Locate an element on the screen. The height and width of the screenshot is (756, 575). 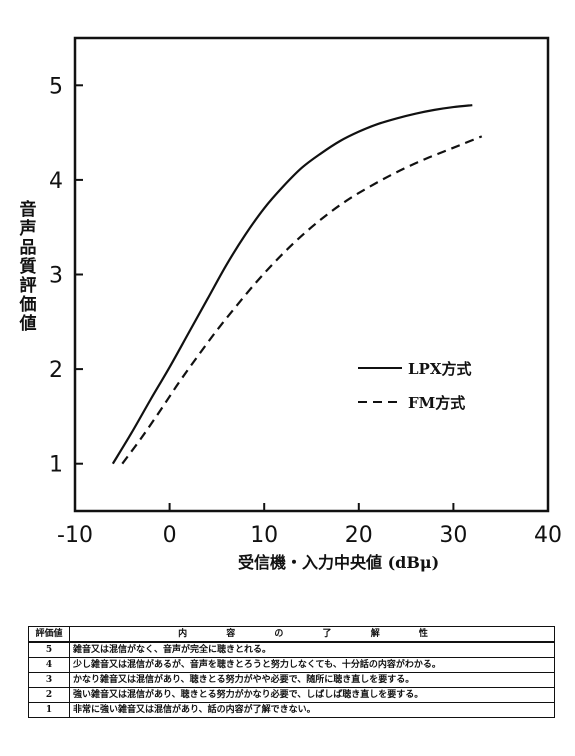
y-tick-label: 4 is located at coordinates (56, 181).